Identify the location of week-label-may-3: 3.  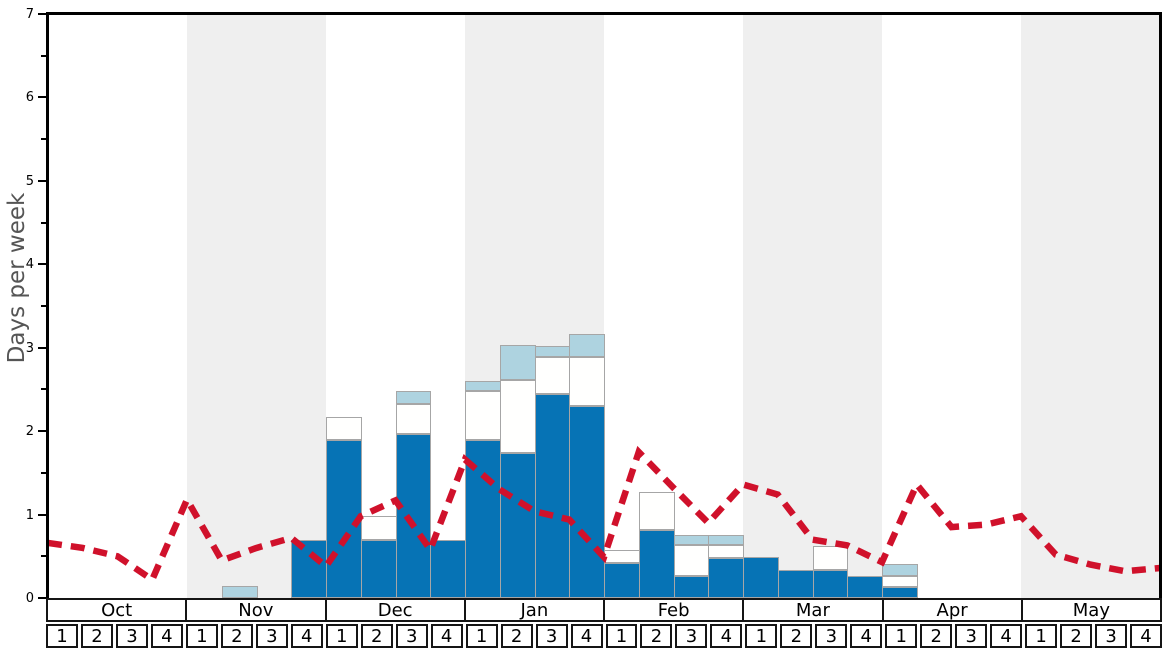
(1111, 636).